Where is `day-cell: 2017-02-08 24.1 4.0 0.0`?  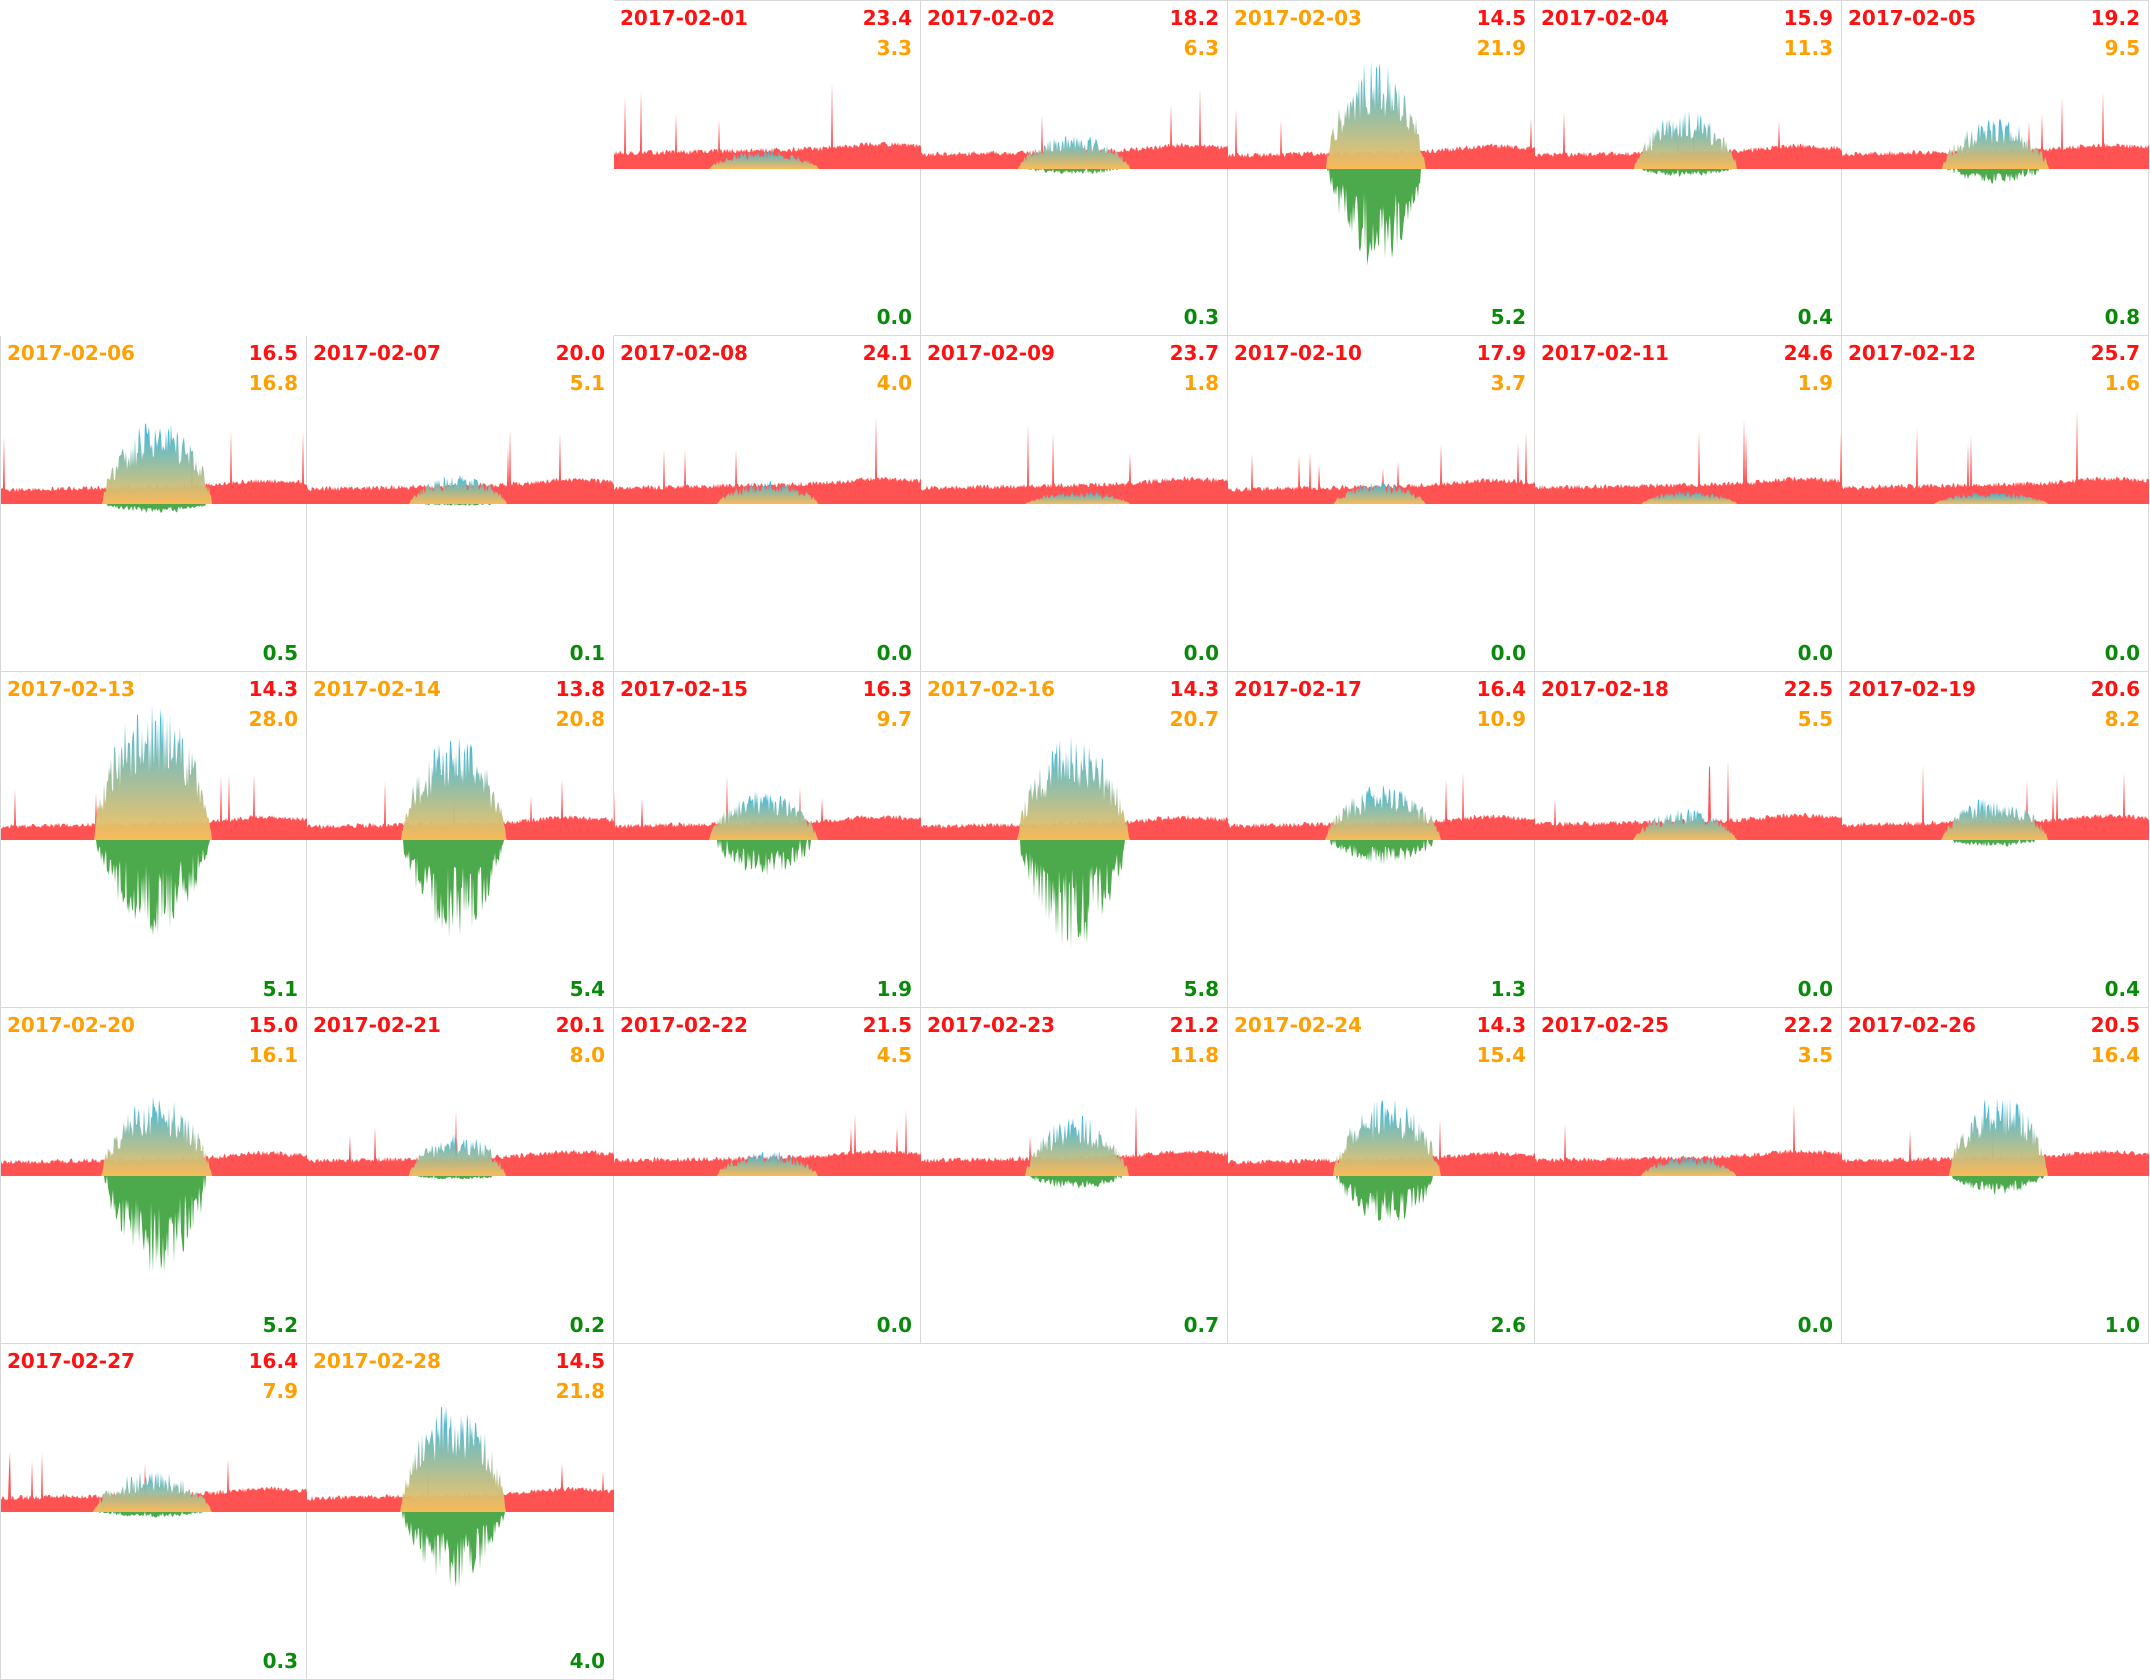
day-cell: 2017-02-08 24.1 4.0 0.0 is located at coordinates (767, 504).